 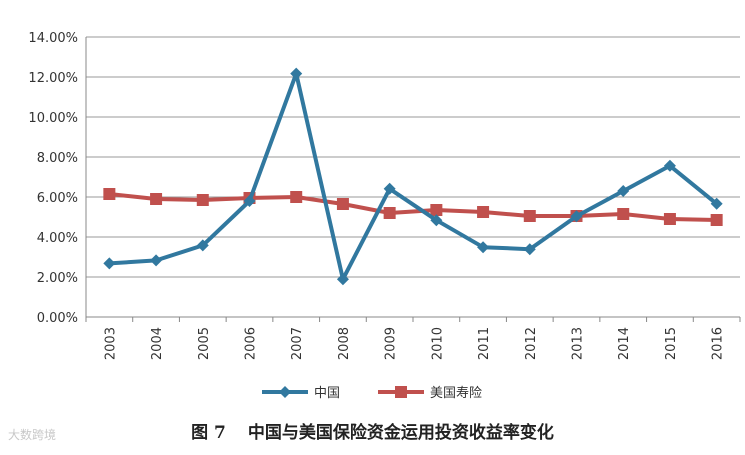 I want to click on series-line, so click(x=413, y=207).